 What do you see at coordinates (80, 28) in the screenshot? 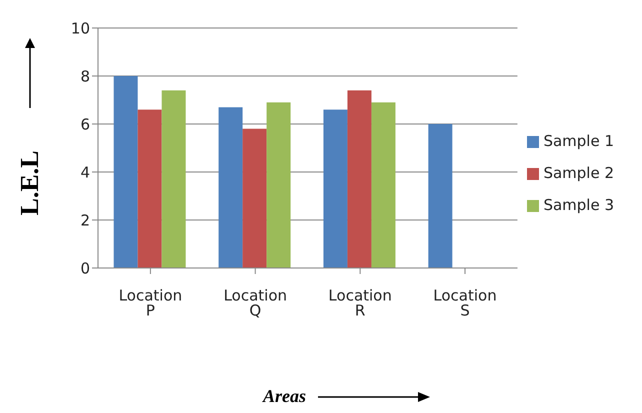
I see `y-tick-label: 10` at bounding box center [80, 28].